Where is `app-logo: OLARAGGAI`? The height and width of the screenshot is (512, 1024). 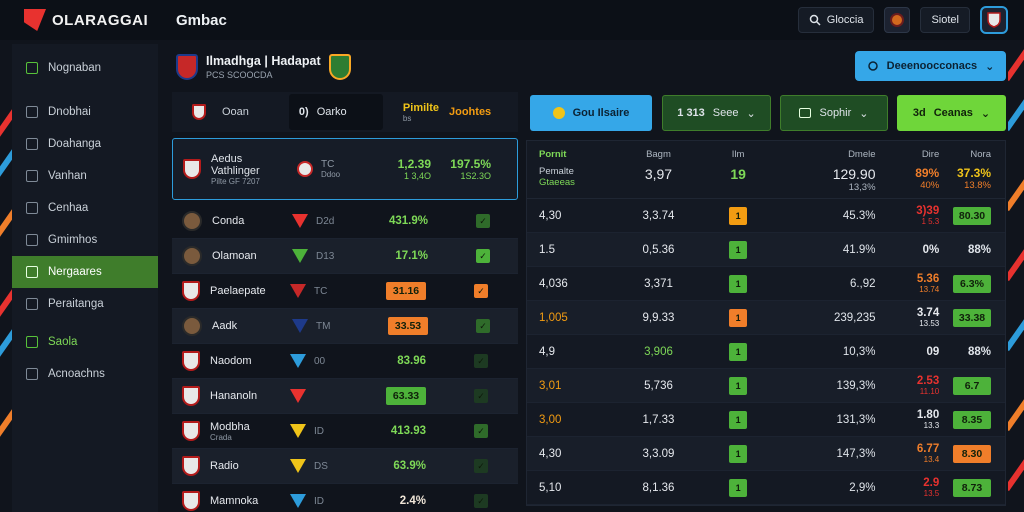
app-logo: OLARAGGAI is located at coordinates (80, 20).